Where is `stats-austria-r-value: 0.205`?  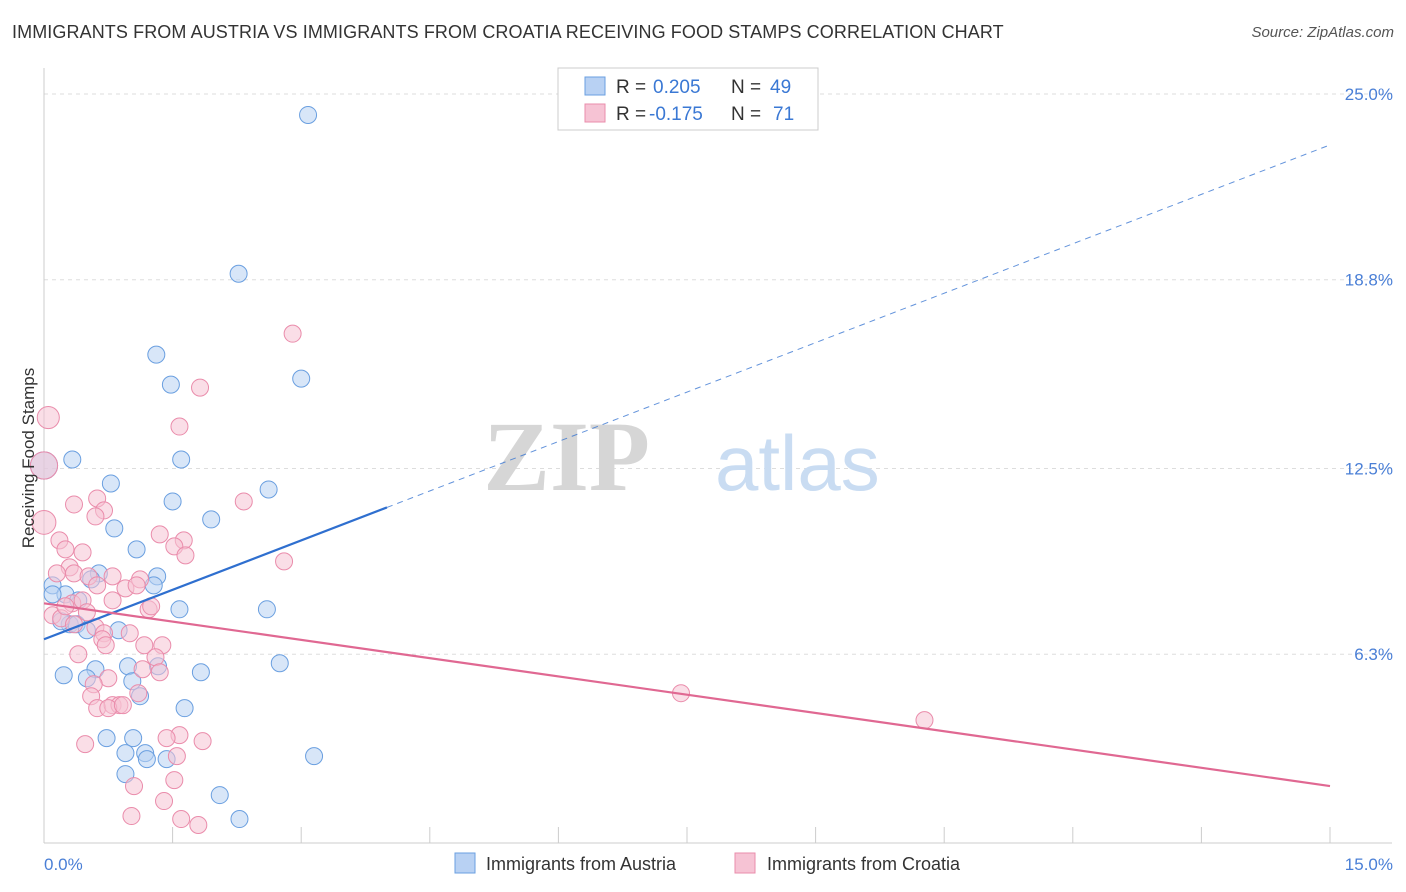
stats-austria-r-value: 0.205 is located at coordinates (677, 87).